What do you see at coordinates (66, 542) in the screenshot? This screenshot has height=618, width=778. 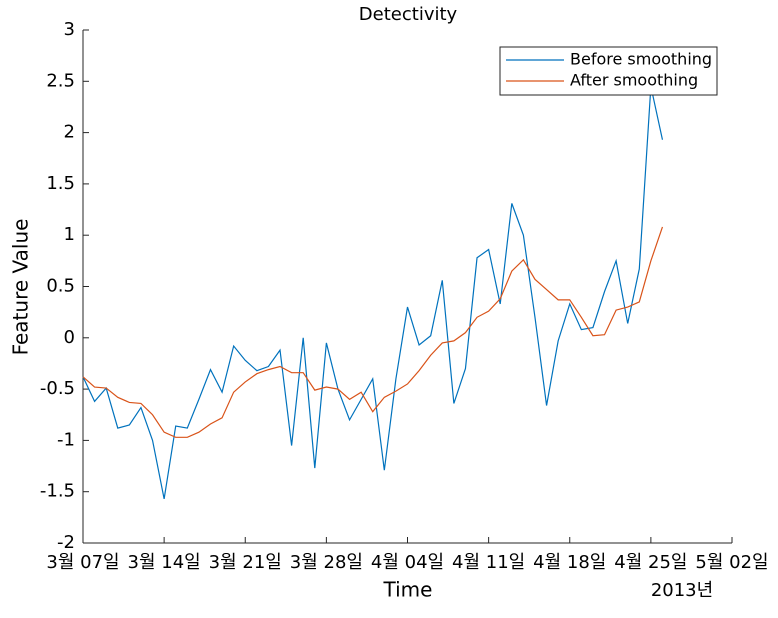 I see `y-tick-label: -2` at bounding box center [66, 542].